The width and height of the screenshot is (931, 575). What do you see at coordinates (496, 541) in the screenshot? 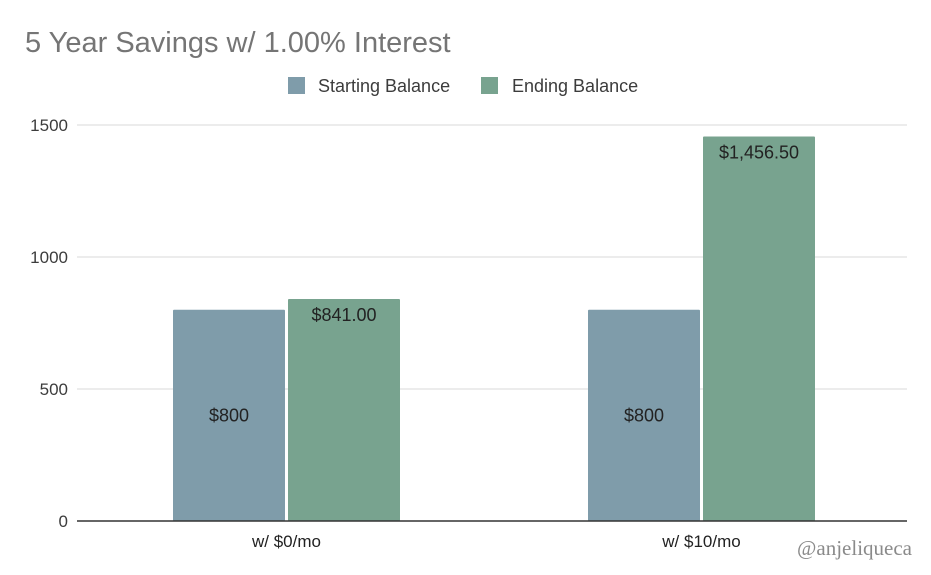
I see `x-axis-categories: w/ $0/mo w/ $10/mo` at bounding box center [496, 541].